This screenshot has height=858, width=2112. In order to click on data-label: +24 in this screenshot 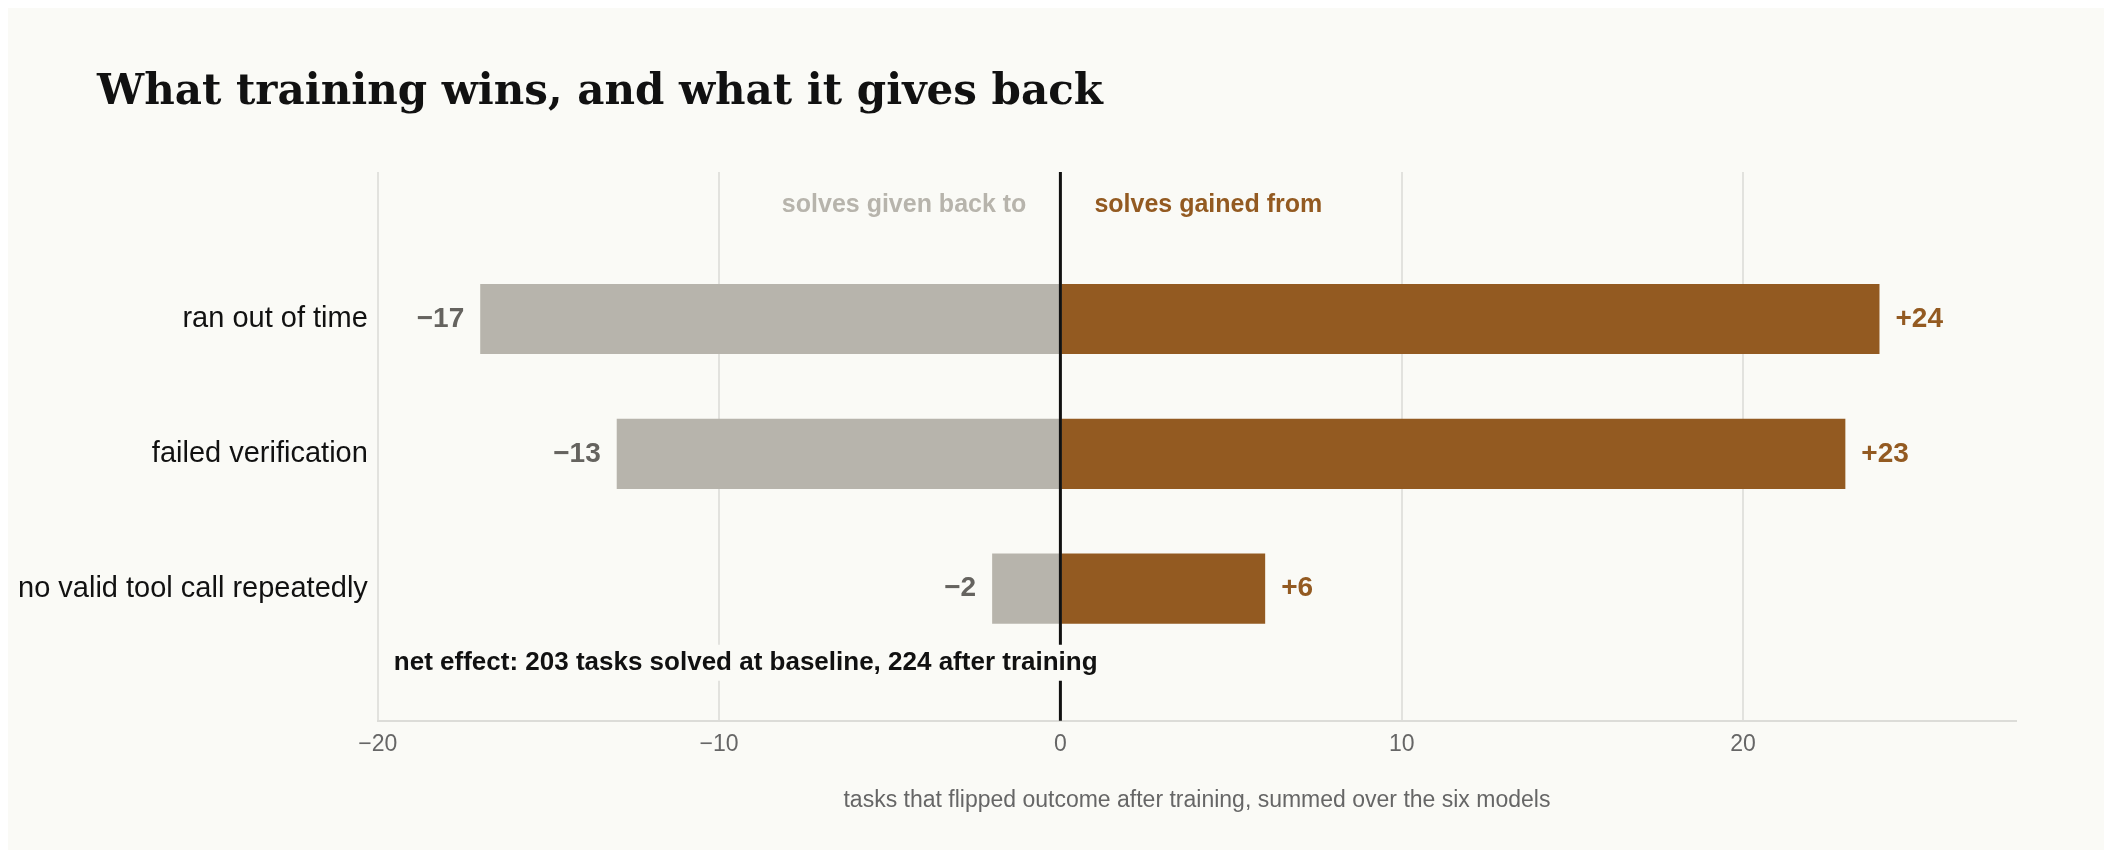, I will do `click(1919, 317)`.